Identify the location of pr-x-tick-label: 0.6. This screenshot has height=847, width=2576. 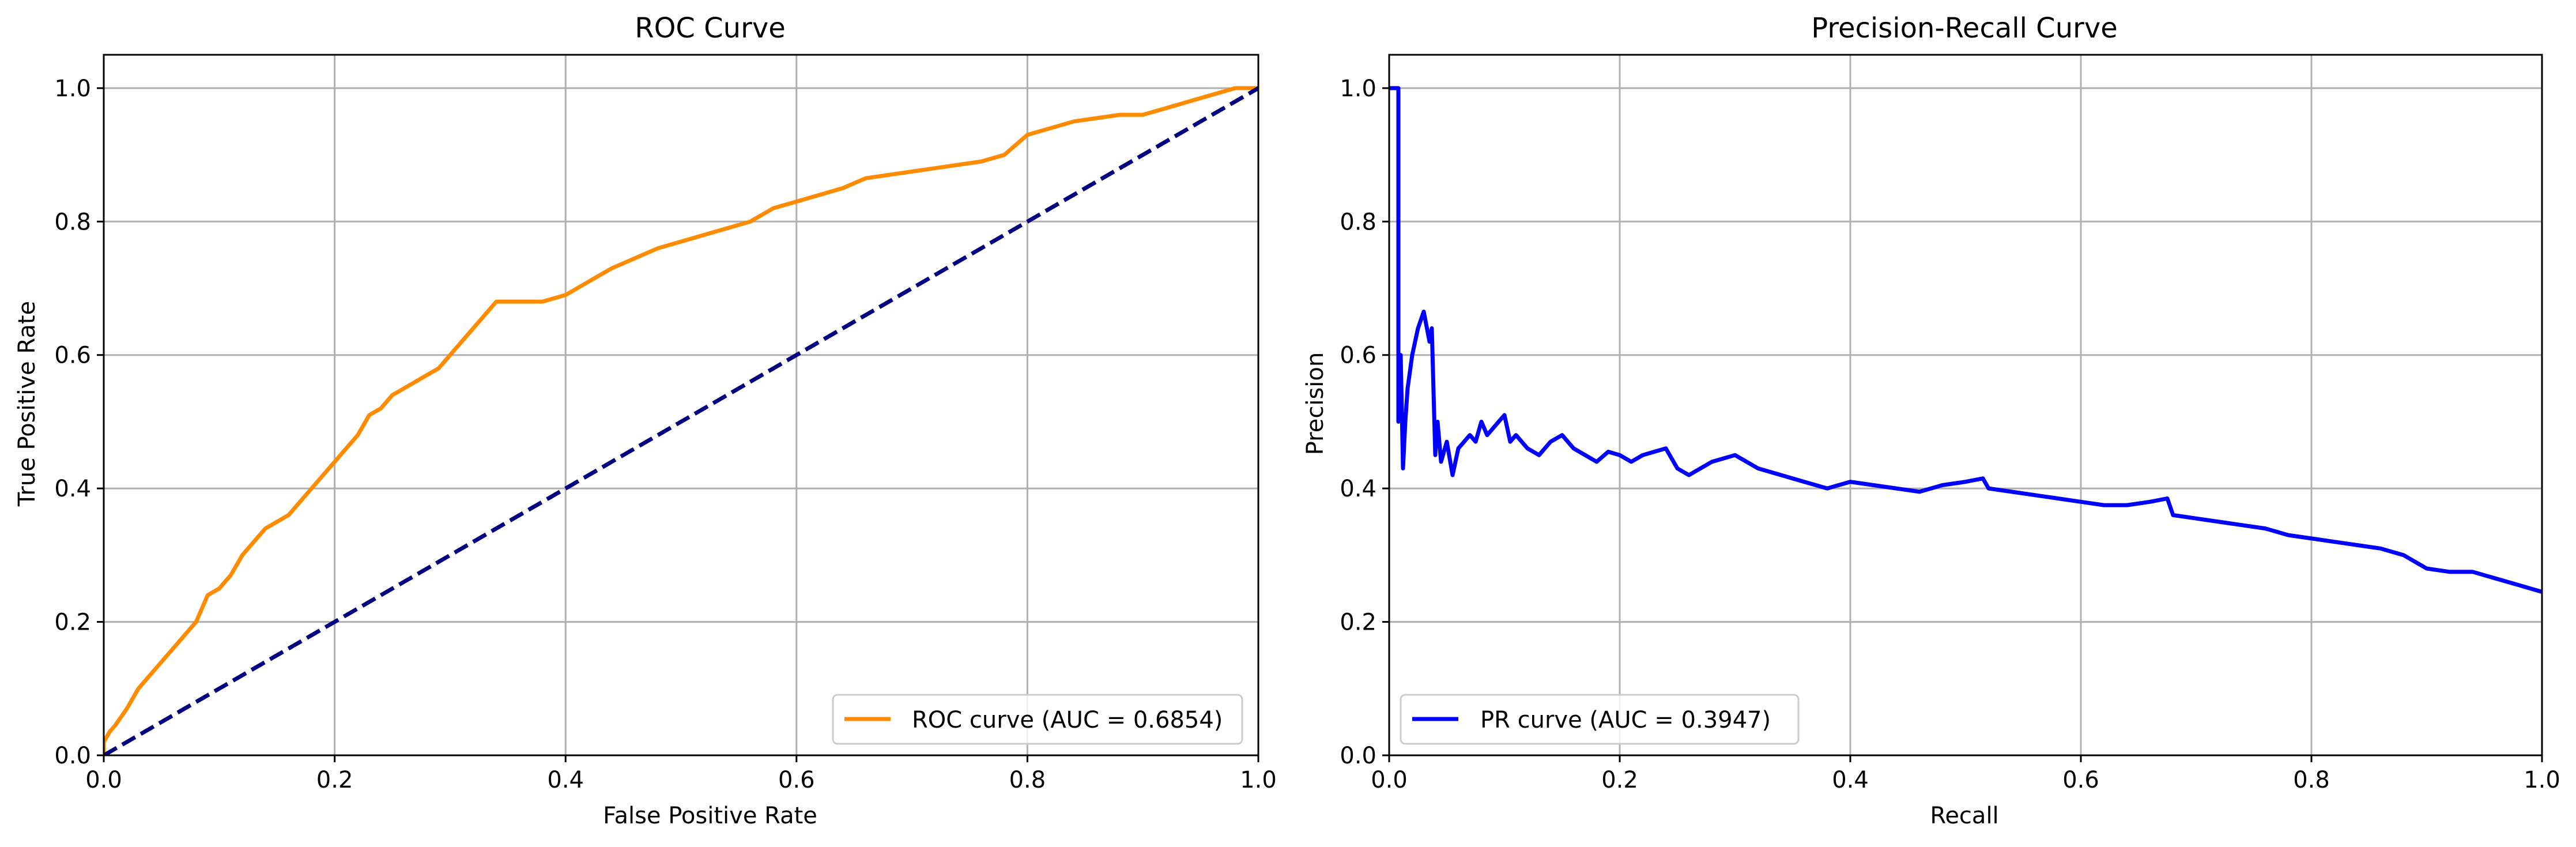
(2080, 780).